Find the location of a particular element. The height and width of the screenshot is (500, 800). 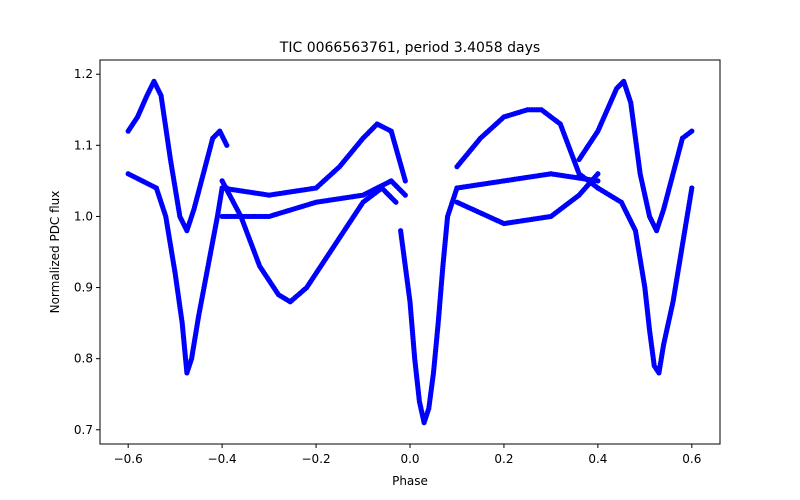

y-tick-label: 0.7 is located at coordinates (83, 430).